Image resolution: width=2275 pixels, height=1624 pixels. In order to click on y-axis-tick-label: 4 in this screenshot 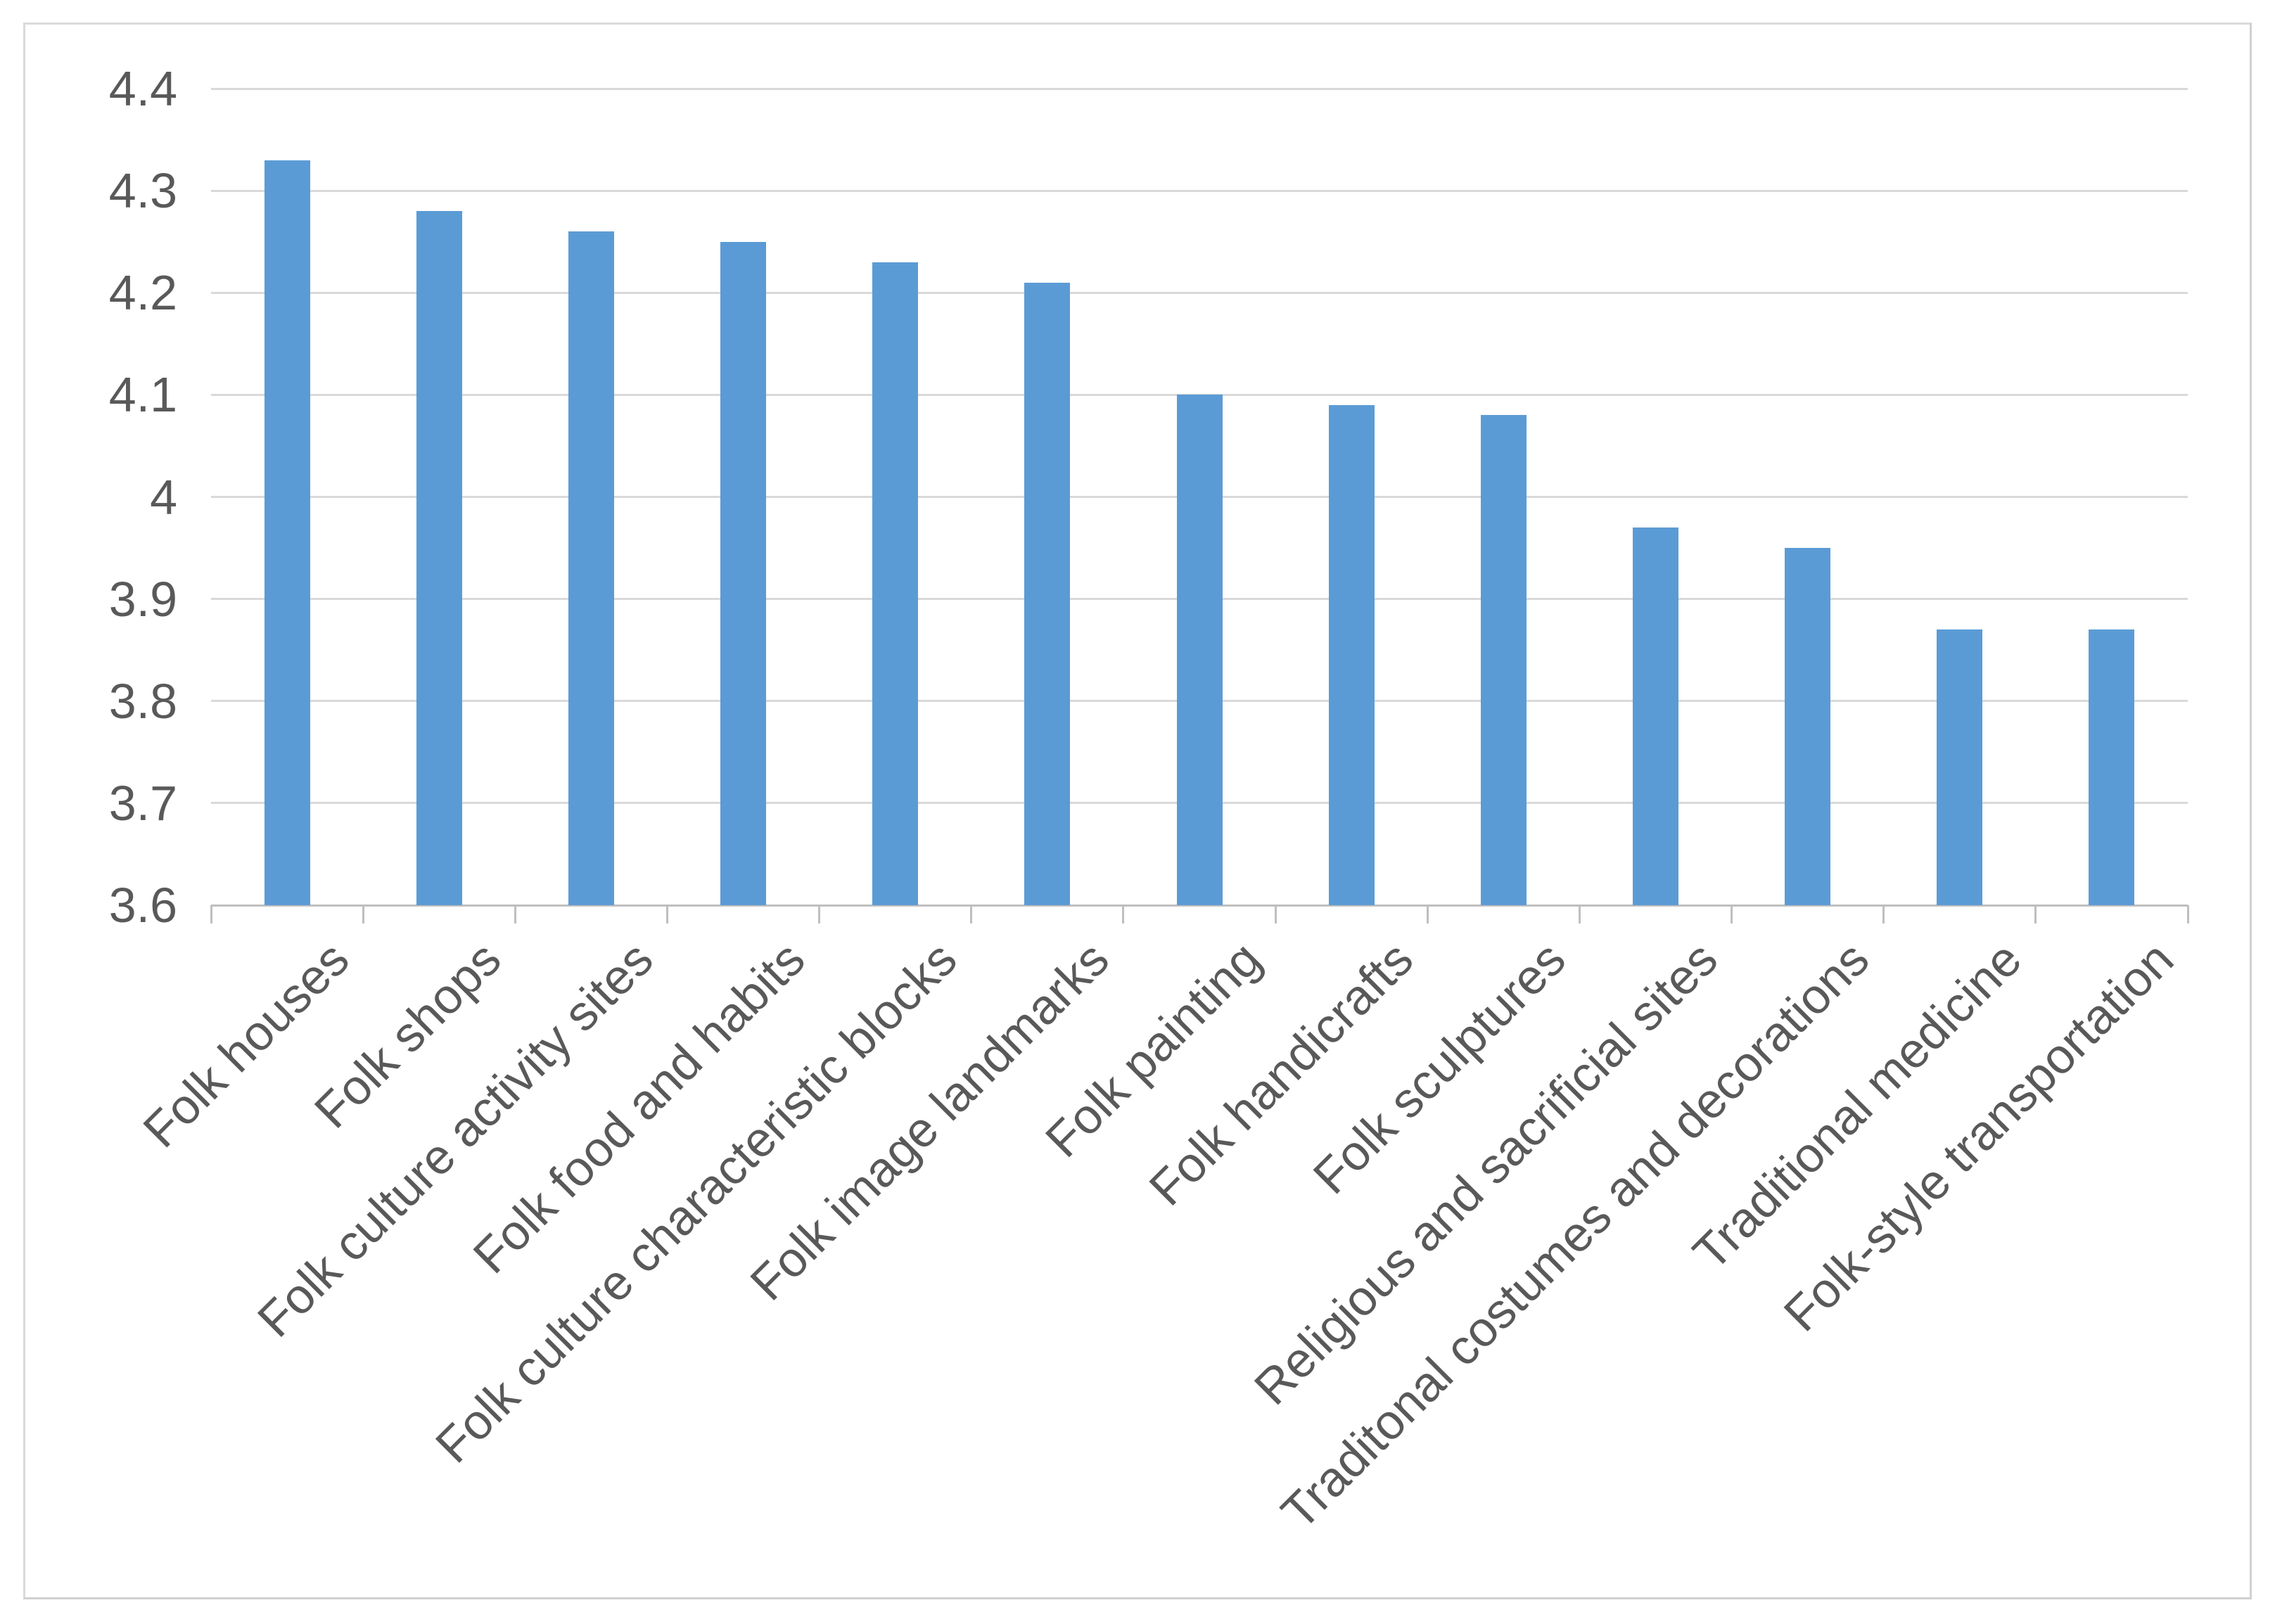, I will do `click(164, 497)`.